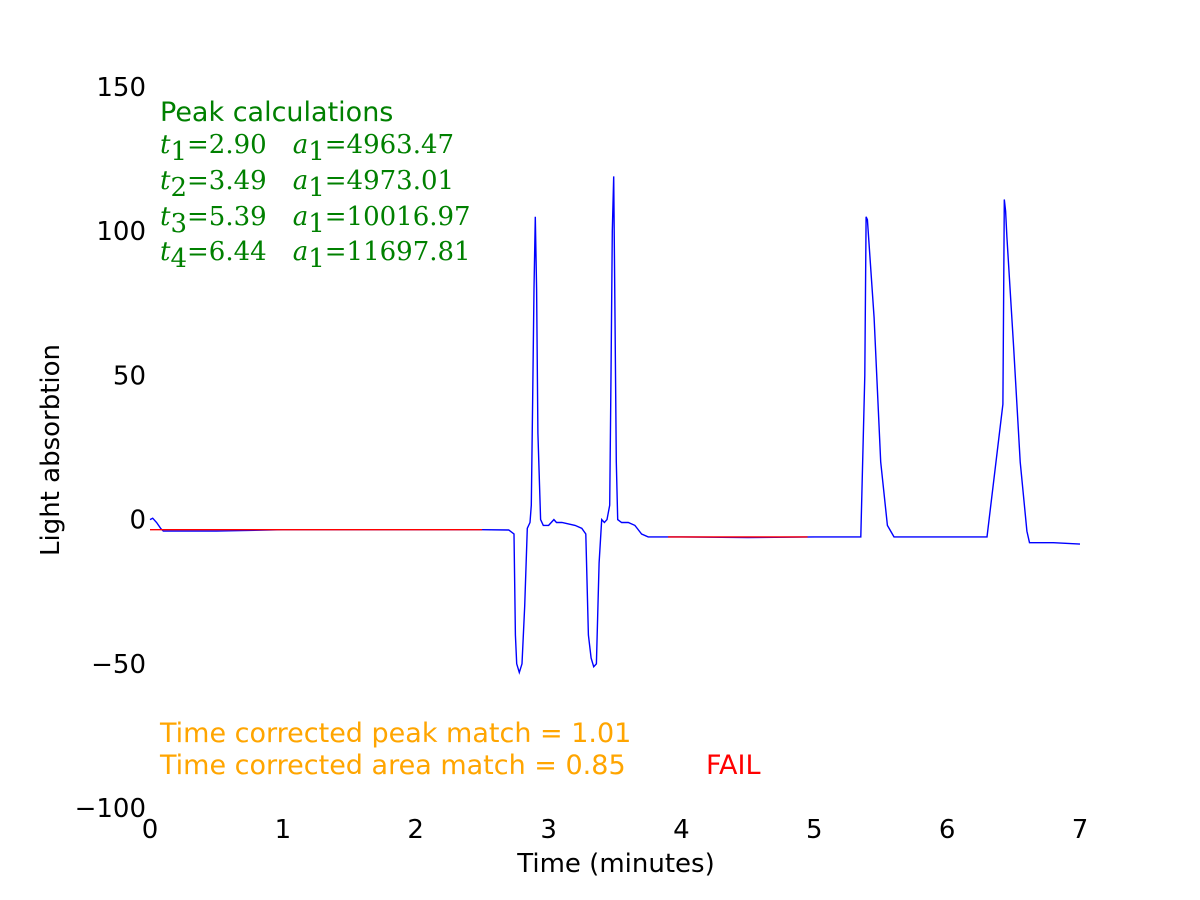  I want to click on y-tick-label: 0, so click(137, 521).